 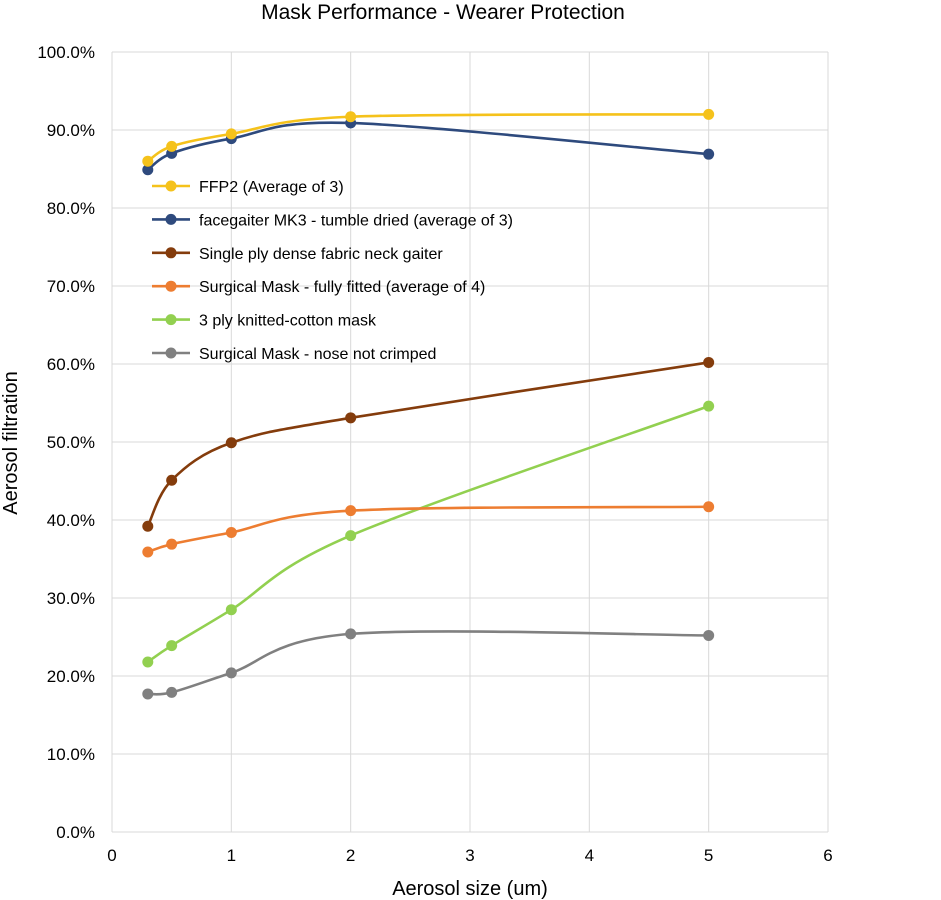 I want to click on legend-item: 3 ply knitted-cotton mask, so click(x=264, y=321).